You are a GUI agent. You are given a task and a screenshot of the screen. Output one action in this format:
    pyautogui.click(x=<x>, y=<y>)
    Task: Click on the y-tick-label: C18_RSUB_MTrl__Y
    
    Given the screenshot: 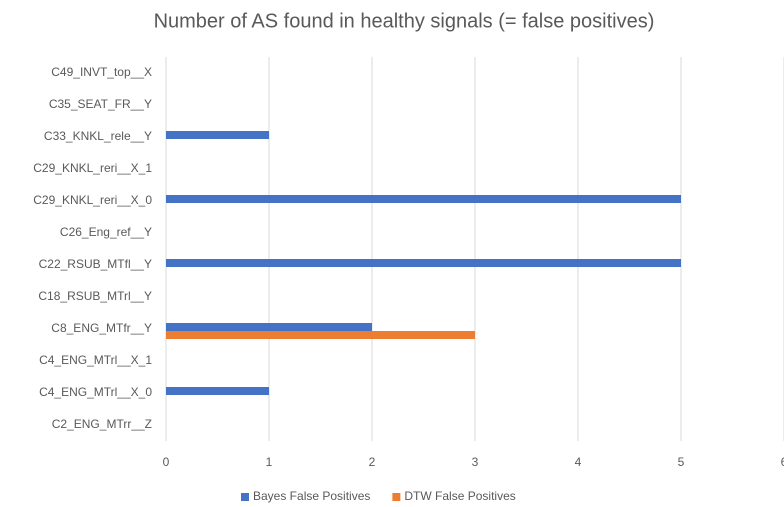 What is the action you would take?
    pyautogui.click(x=95, y=296)
    